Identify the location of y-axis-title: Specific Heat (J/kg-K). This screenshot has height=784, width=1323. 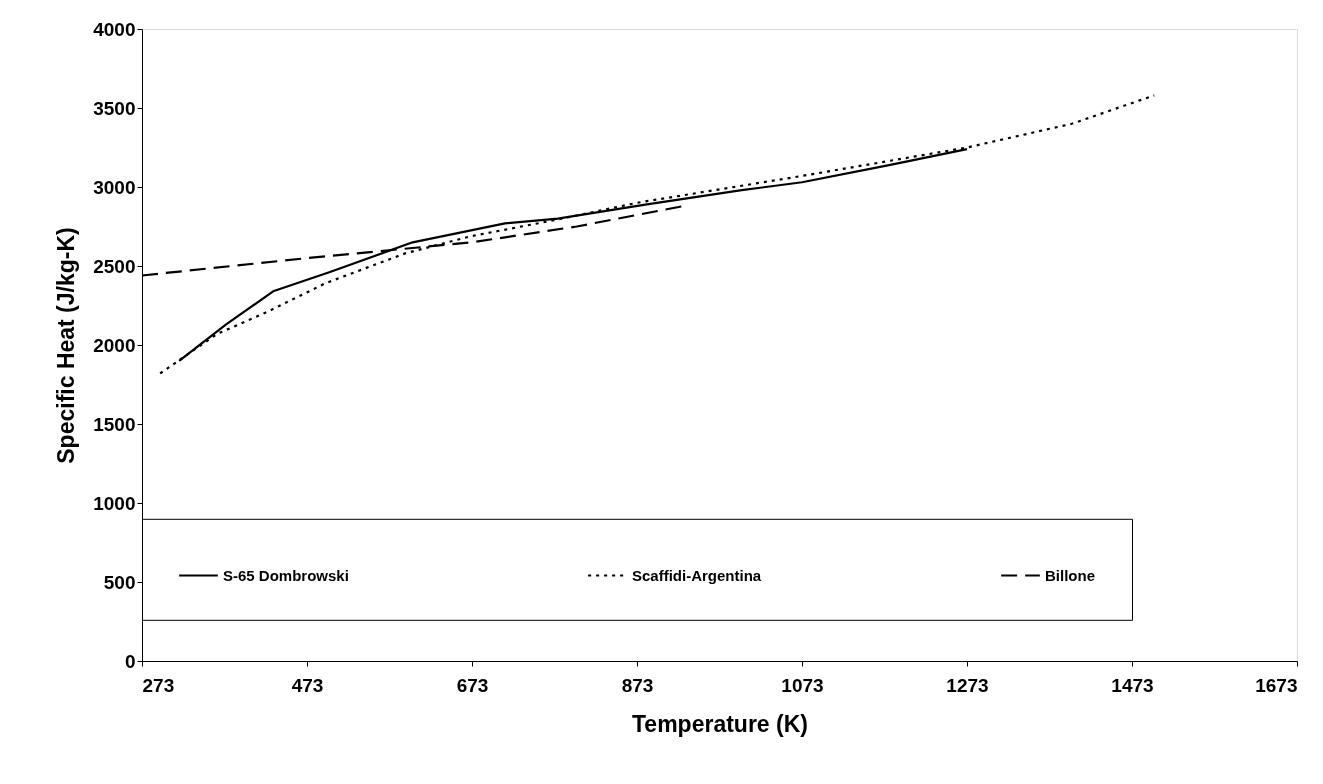
(66, 345).